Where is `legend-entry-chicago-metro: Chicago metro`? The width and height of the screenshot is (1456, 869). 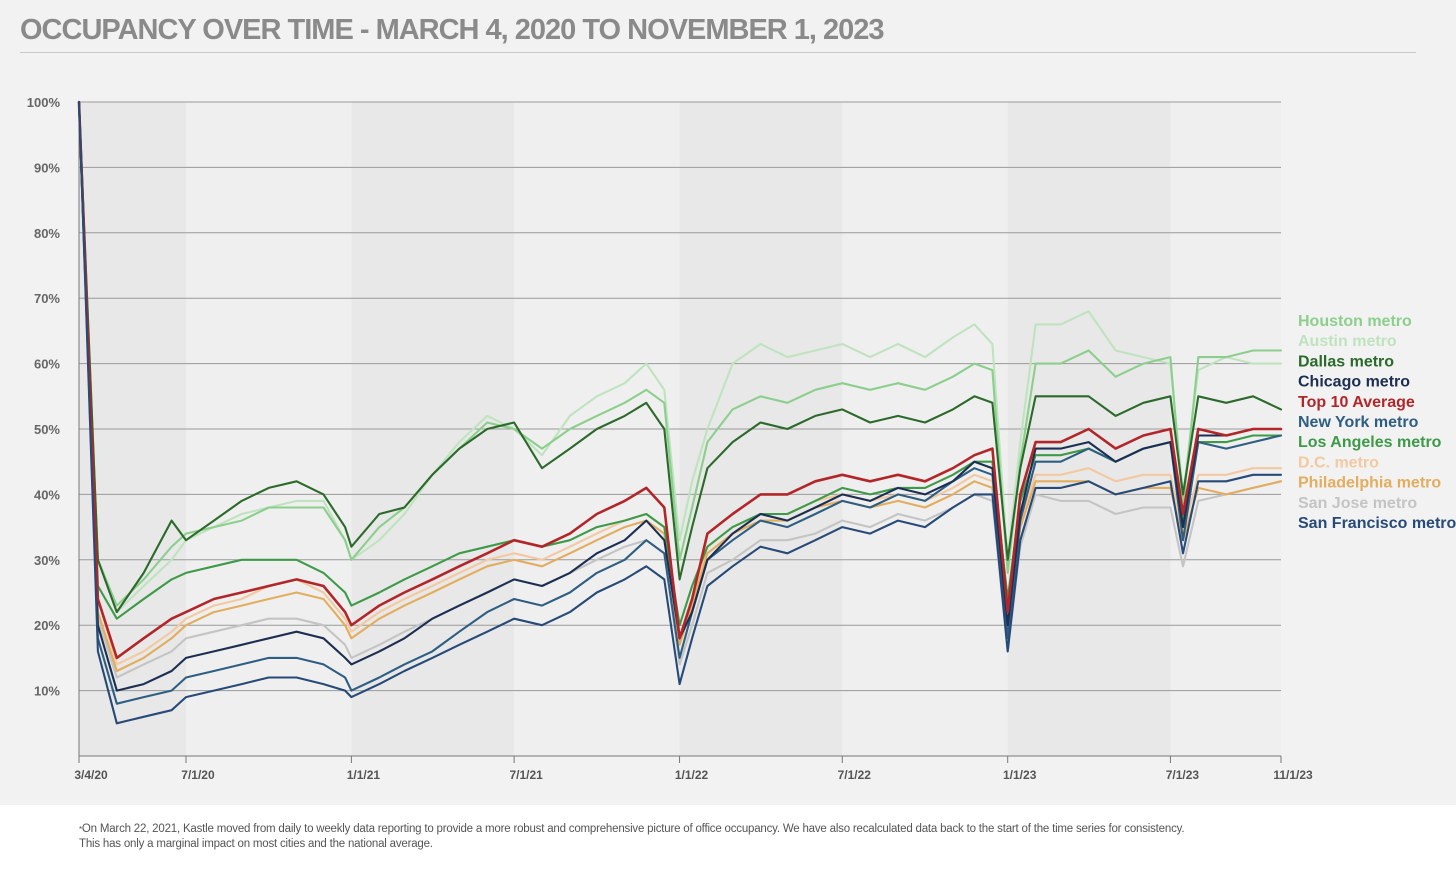
legend-entry-chicago-metro: Chicago metro is located at coordinates (1354, 382).